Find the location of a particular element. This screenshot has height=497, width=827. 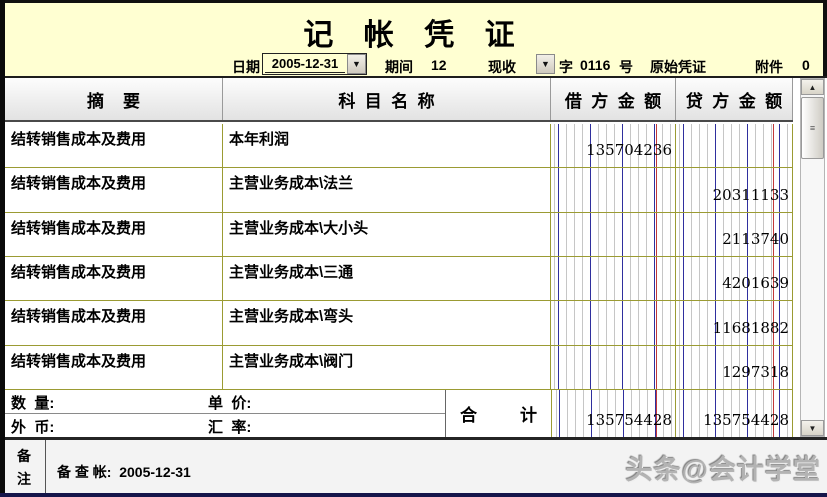

credit-cell: 11681882 is located at coordinates (734, 323).